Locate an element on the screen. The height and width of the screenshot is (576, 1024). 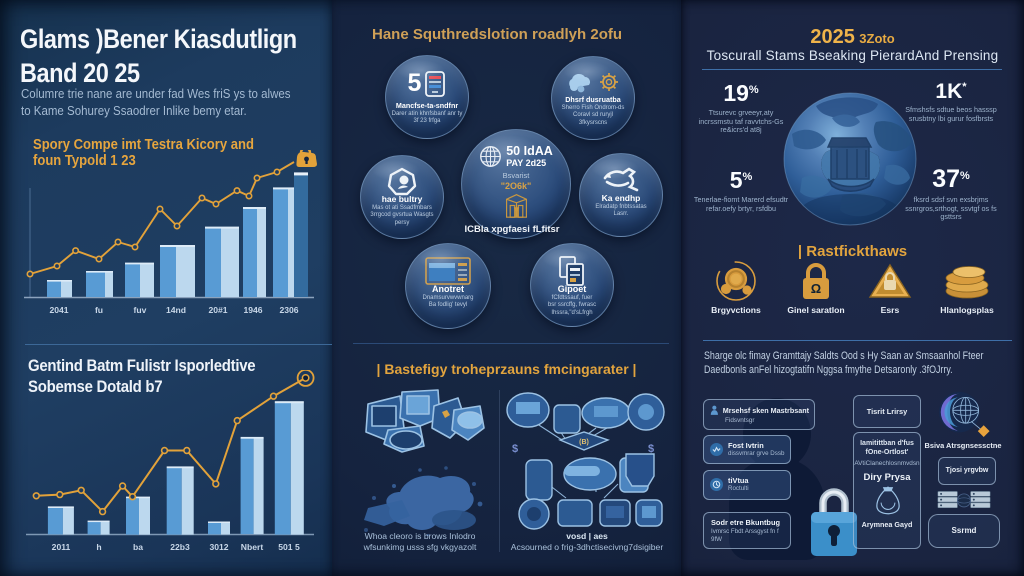
svg-text: Nbert is located at coordinates (252, 547).